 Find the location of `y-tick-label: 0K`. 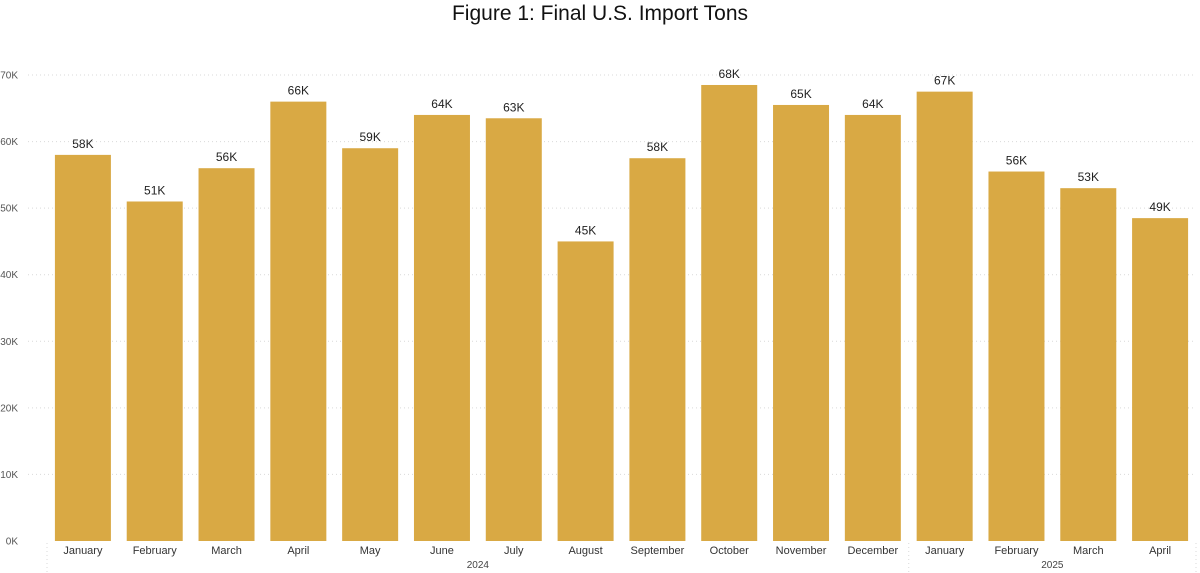

y-tick-label: 0K is located at coordinates (12, 542).